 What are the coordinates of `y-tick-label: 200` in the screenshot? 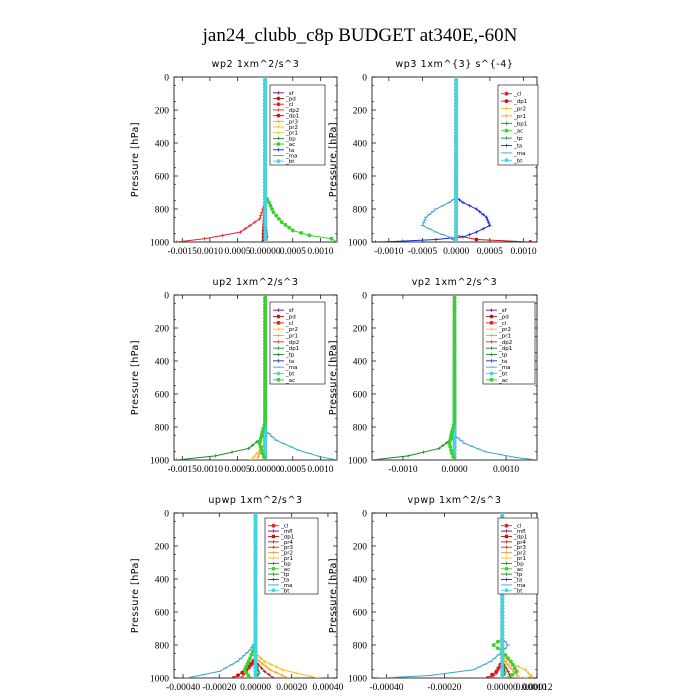 It's located at (162, 112).